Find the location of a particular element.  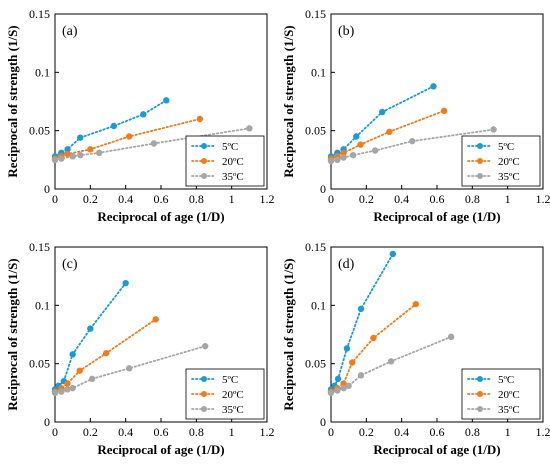

legend: 5ºC 20ºC 35ºC is located at coordinates (225, 161).